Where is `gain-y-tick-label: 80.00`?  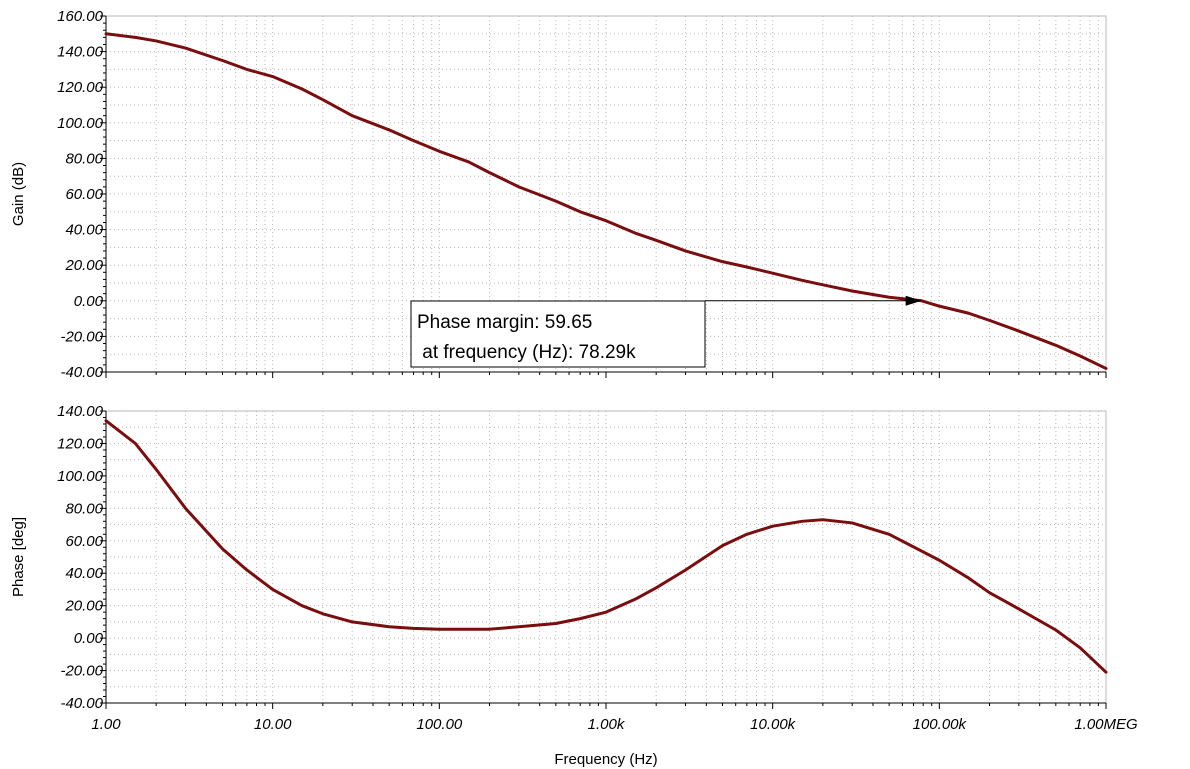 gain-y-tick-label: 80.00 is located at coordinates (84, 158).